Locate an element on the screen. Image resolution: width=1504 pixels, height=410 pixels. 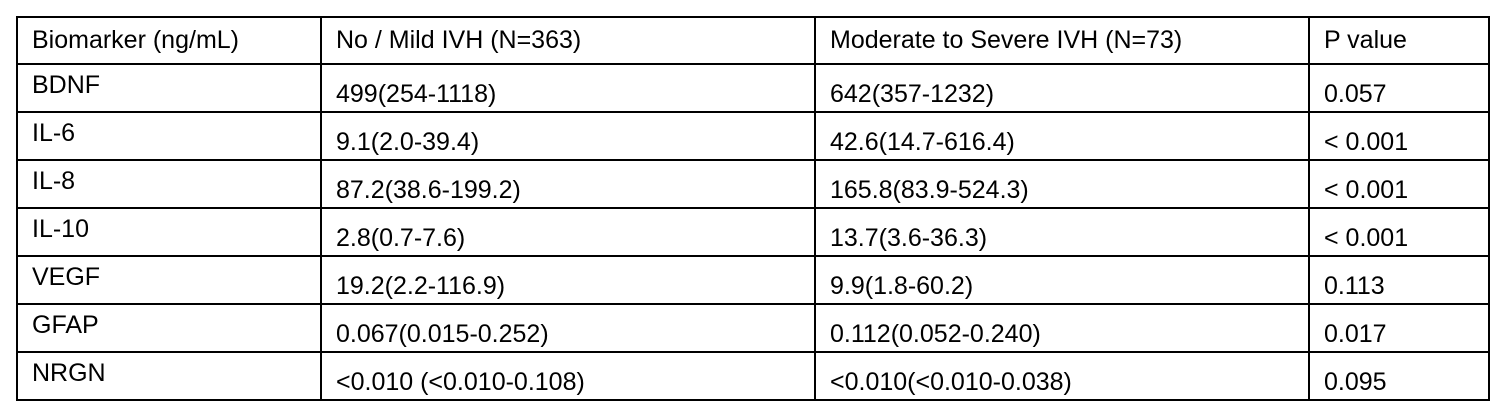
value-cell: 42.6(14.7-616.4) is located at coordinates (1062, 136).